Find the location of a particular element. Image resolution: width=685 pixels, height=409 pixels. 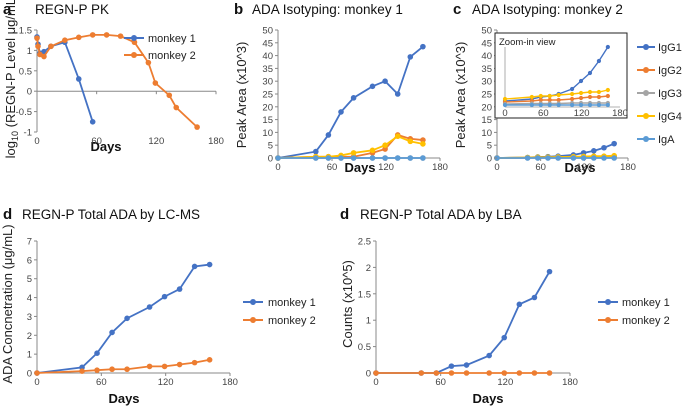

legend-marker-igg1 is located at coordinates (646, 47).